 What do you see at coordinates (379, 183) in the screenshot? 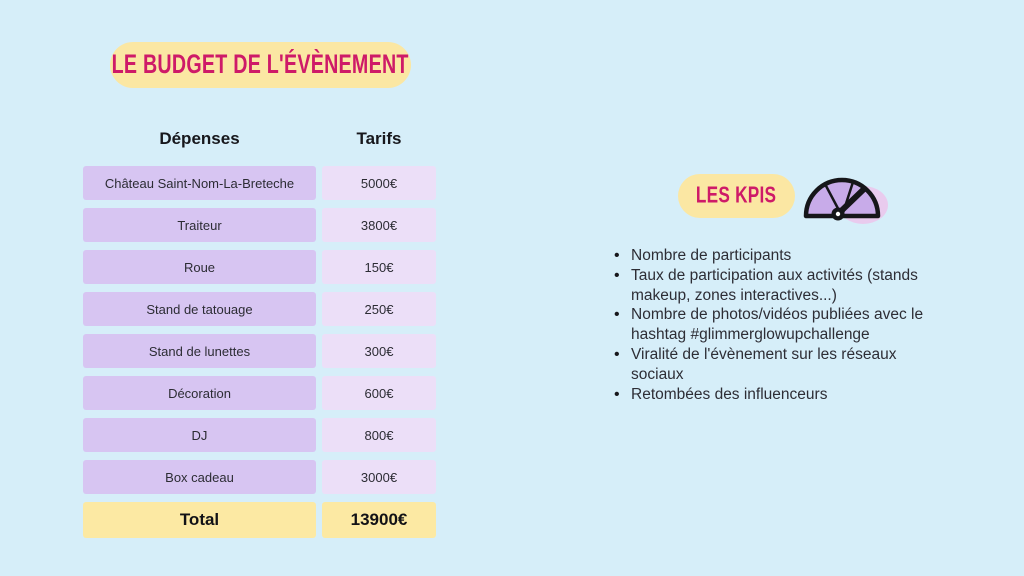
I see `expense-value: 5000€` at bounding box center [379, 183].